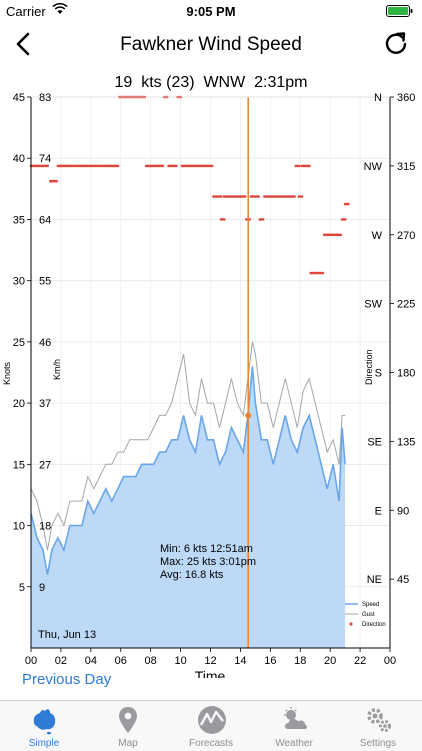  What do you see at coordinates (240, 661) in the screenshot?
I see `x-tick-label: 14` at bounding box center [240, 661].